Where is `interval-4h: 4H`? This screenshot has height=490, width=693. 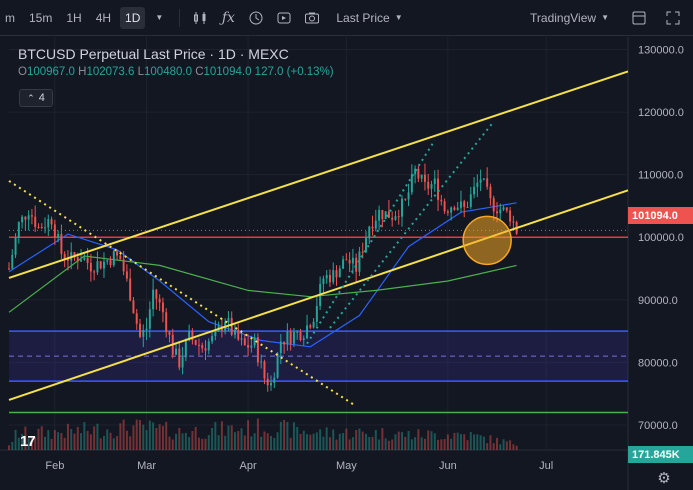 interval-4h: 4H is located at coordinates (103, 17).